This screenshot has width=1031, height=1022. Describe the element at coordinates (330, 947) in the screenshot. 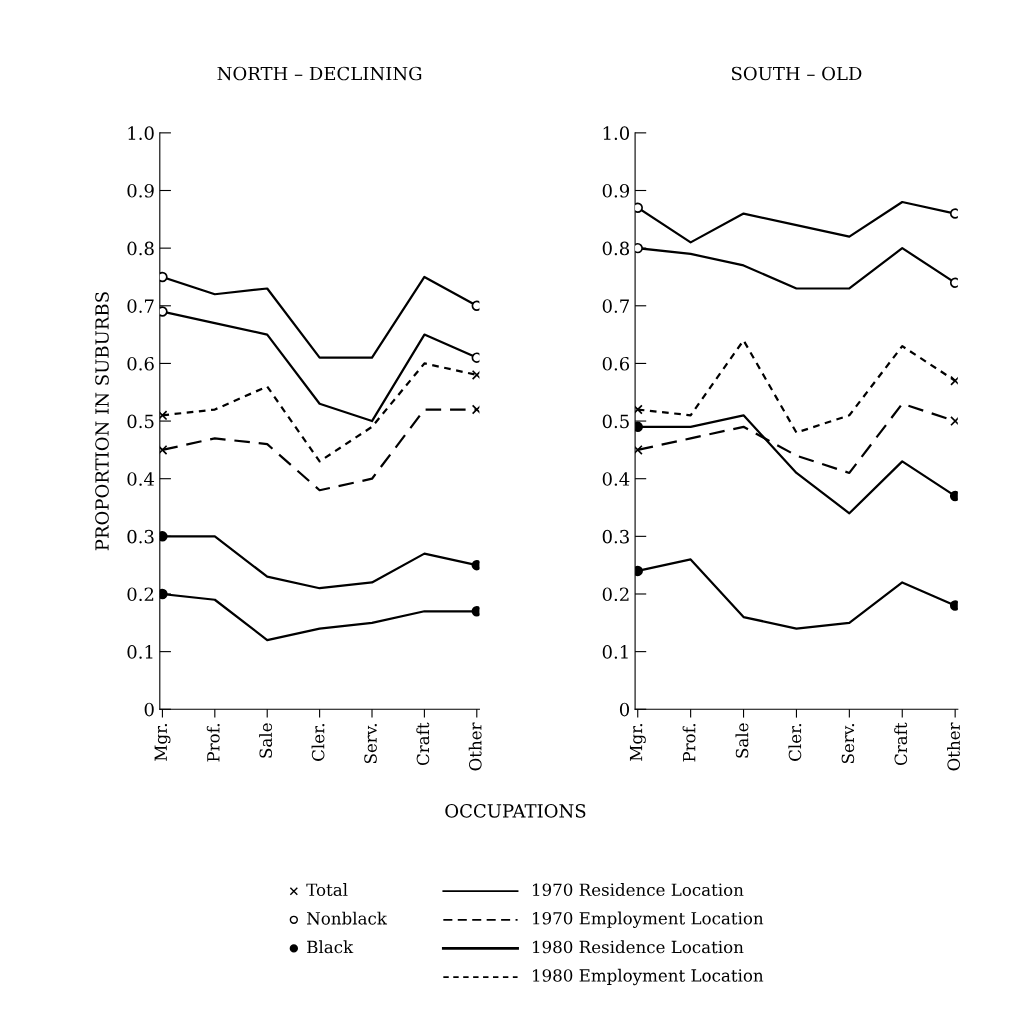

I see `text: Black` at that location.